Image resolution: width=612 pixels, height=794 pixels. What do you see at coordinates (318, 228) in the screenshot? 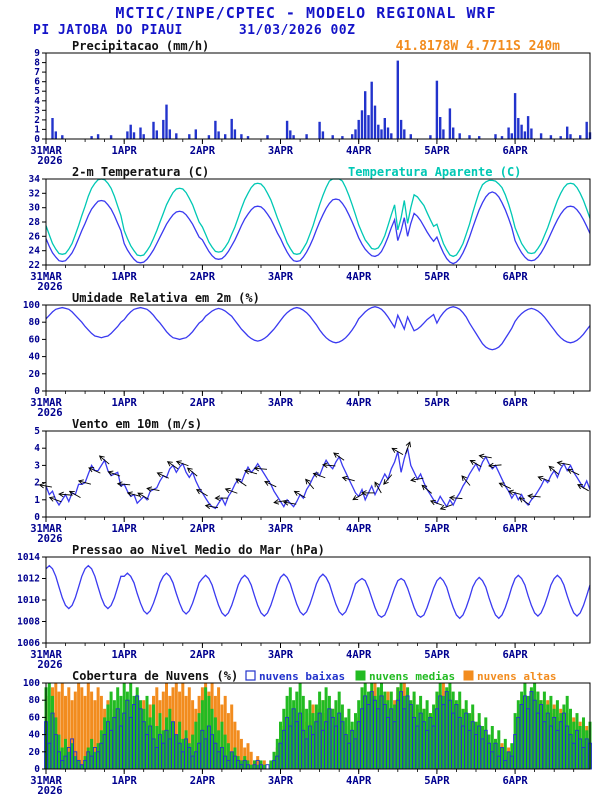
I see `series-temperatura-2m` at bounding box center [318, 228].